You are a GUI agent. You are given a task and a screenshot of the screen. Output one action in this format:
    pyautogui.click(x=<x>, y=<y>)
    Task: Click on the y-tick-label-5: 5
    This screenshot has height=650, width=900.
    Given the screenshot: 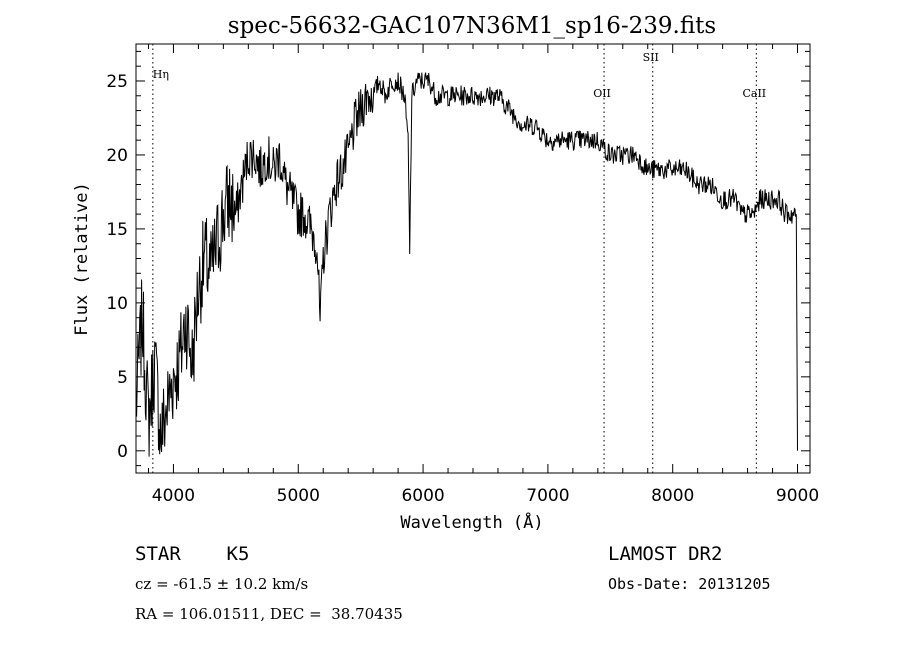 What is the action you would take?
    pyautogui.click(x=122, y=378)
    